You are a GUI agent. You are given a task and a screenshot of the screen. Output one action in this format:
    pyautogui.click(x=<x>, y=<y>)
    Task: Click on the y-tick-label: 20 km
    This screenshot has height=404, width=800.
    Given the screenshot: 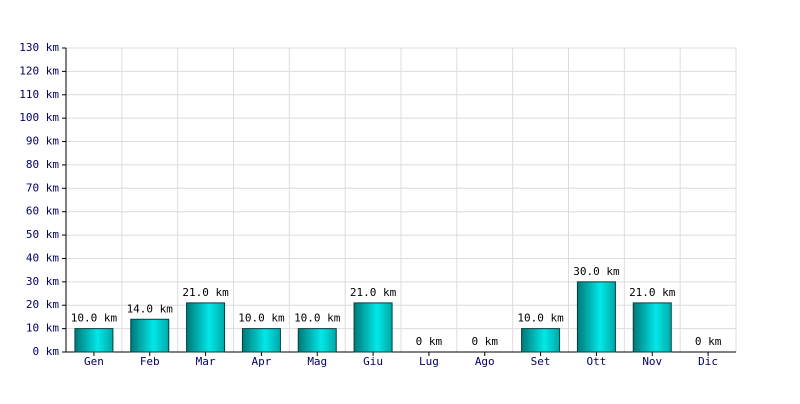 What is the action you would take?
    pyautogui.click(x=42, y=304)
    